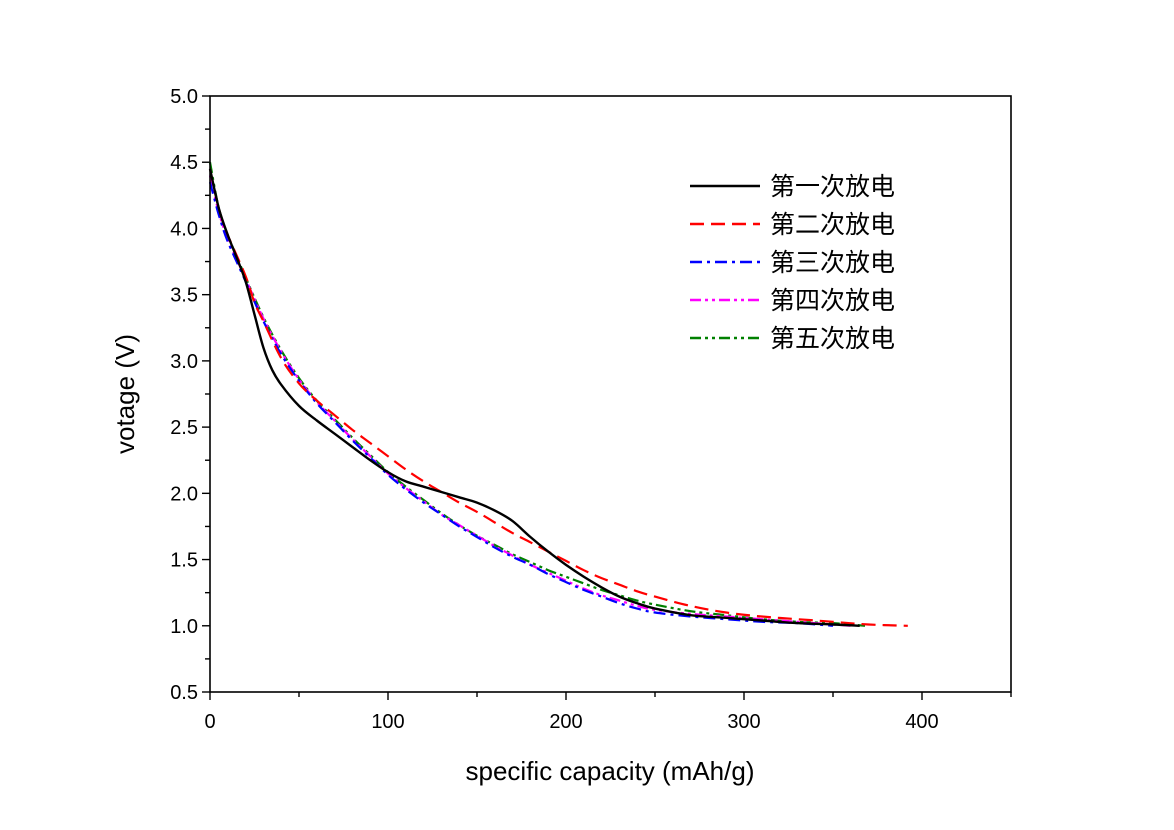  What do you see at coordinates (206, 394) in the screenshot?
I see `y-axis-ticks` at bounding box center [206, 394].